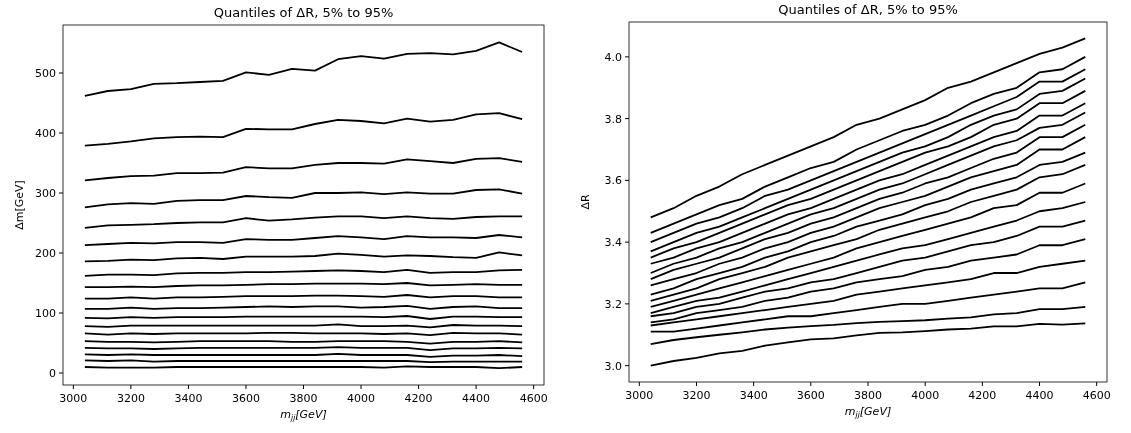 Image resolution: width=1131 pixels, height=433 pixels. Describe the element at coordinates (45, 253) in the screenshot. I see `y-tick-label: 200` at that location.